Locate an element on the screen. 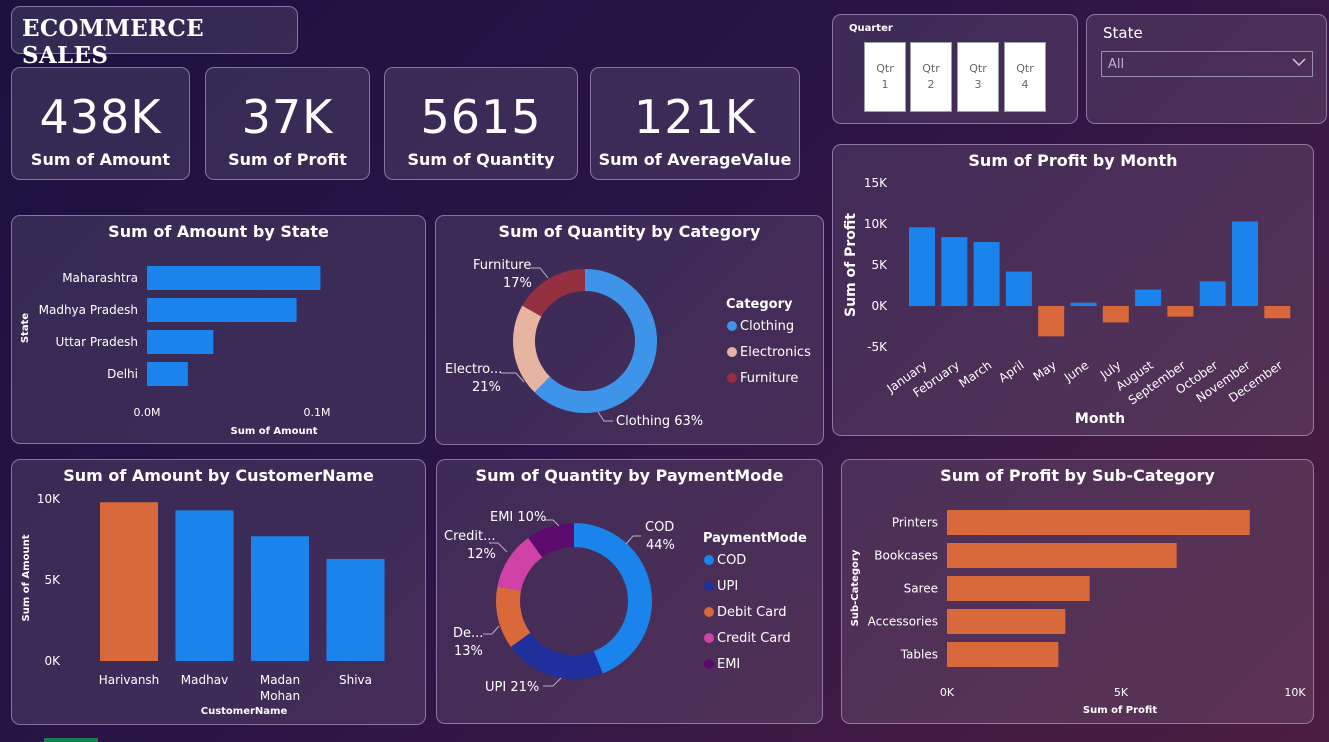  bar-january is located at coordinates (922, 266).